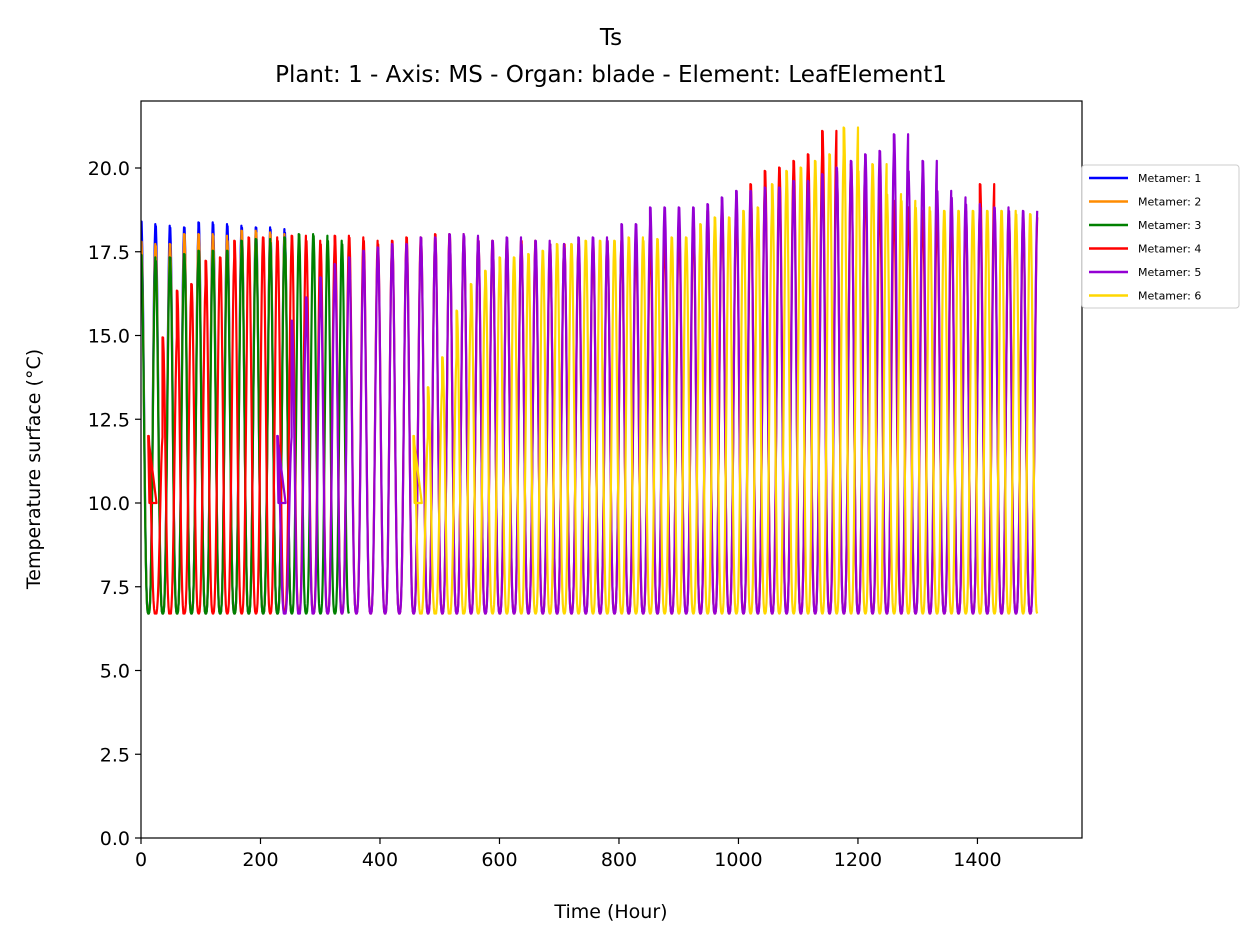 The height and width of the screenshot is (945, 1259). I want to click on y-tick-label: 15.0, so click(109, 337).